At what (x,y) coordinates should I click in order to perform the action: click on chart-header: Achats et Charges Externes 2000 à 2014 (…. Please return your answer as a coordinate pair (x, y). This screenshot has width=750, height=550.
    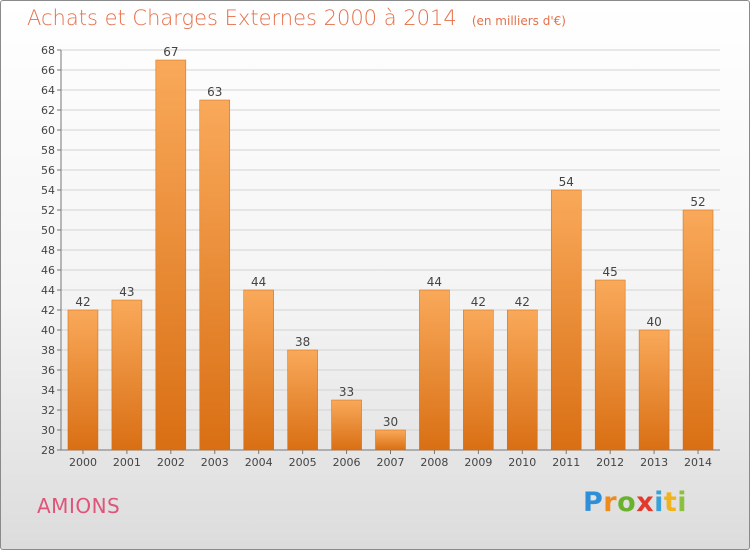
    Looking at the image, I should click on (296, 18).